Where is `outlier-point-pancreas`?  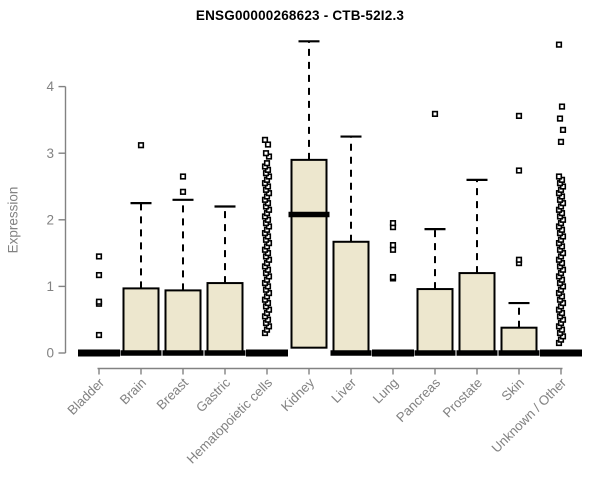
outlier-point-pancreas is located at coordinates (435, 114).